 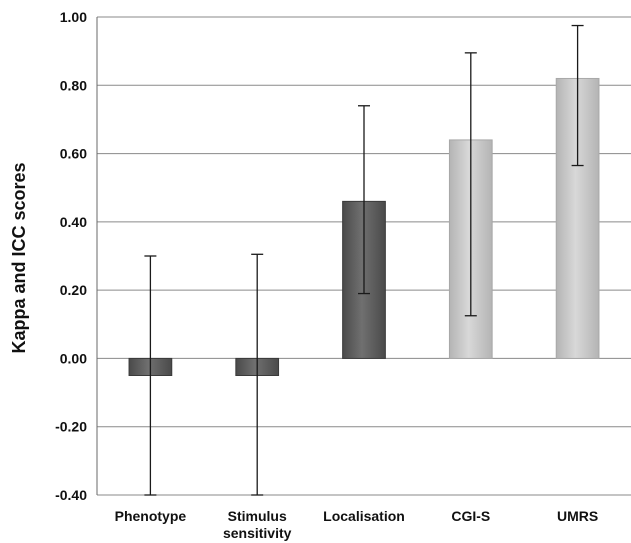 I want to click on category-label: Localisation, so click(x=364, y=516).